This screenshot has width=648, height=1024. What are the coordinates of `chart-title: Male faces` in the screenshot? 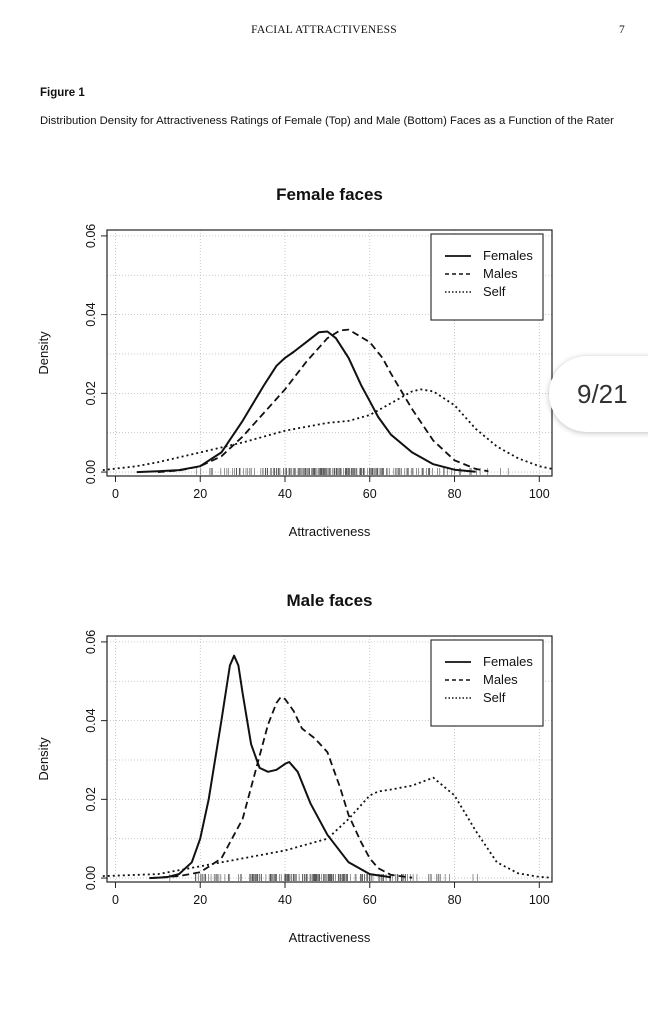 It's located at (330, 600).